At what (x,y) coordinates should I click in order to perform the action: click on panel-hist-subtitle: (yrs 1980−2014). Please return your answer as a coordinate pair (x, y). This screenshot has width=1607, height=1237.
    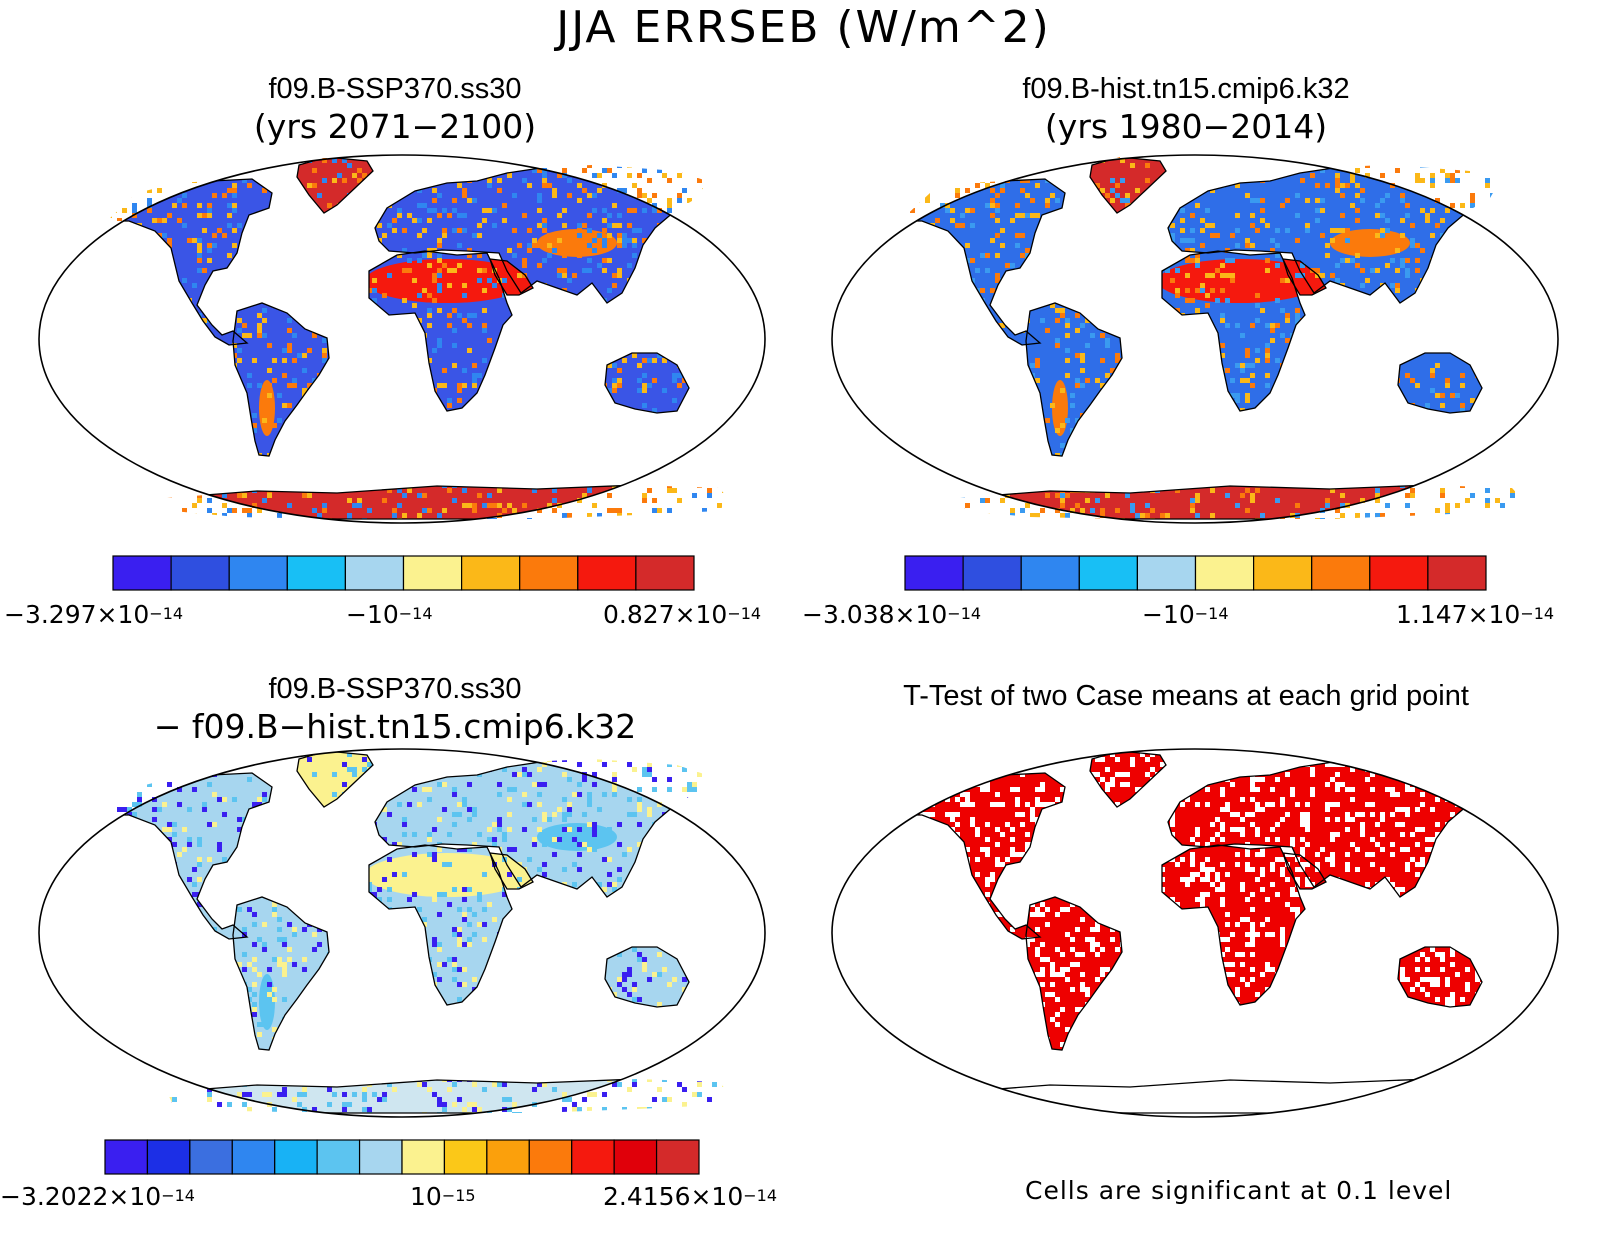
    Looking at the image, I should click on (1186, 126).